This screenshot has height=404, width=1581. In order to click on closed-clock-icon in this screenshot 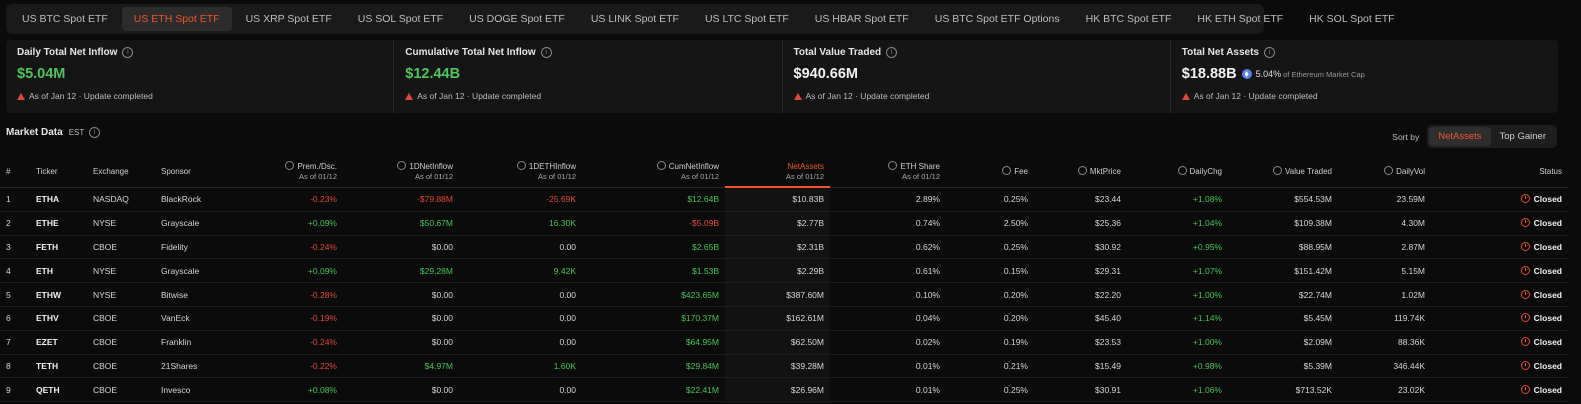, I will do `click(1525, 294)`.